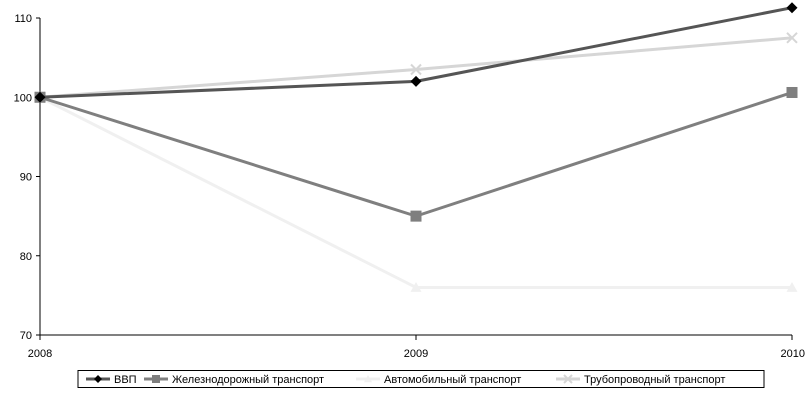 This screenshot has height=400, width=806. I want to click on y-tick-label: 110, so click(23, 19).